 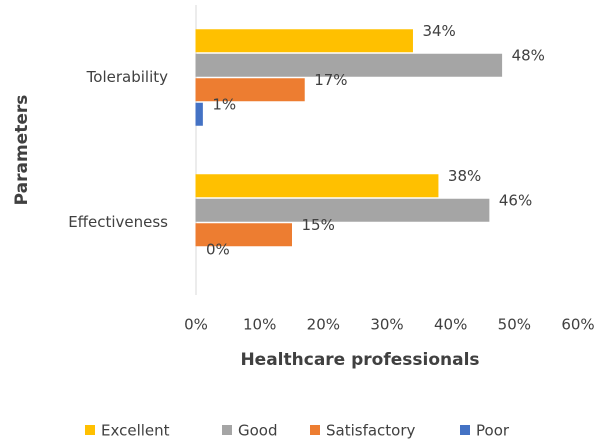 What do you see at coordinates (359, 360) in the screenshot?
I see `x-axis-title: Healthcare professionals` at bounding box center [359, 360].